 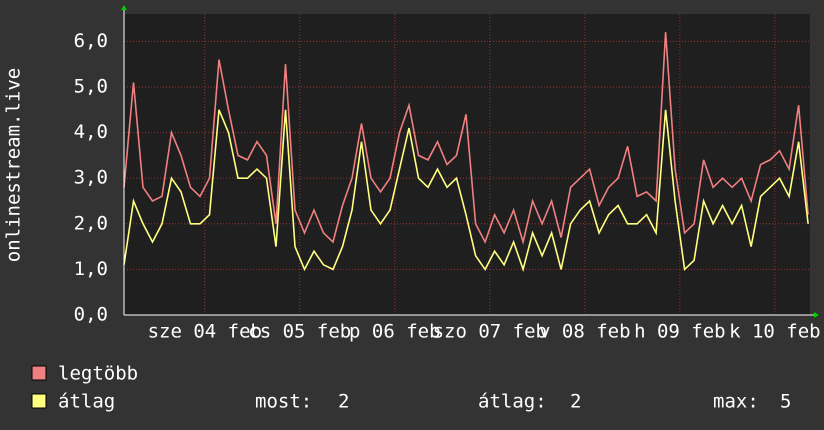 I want to click on stat-label: max:, so click(x=736, y=402).